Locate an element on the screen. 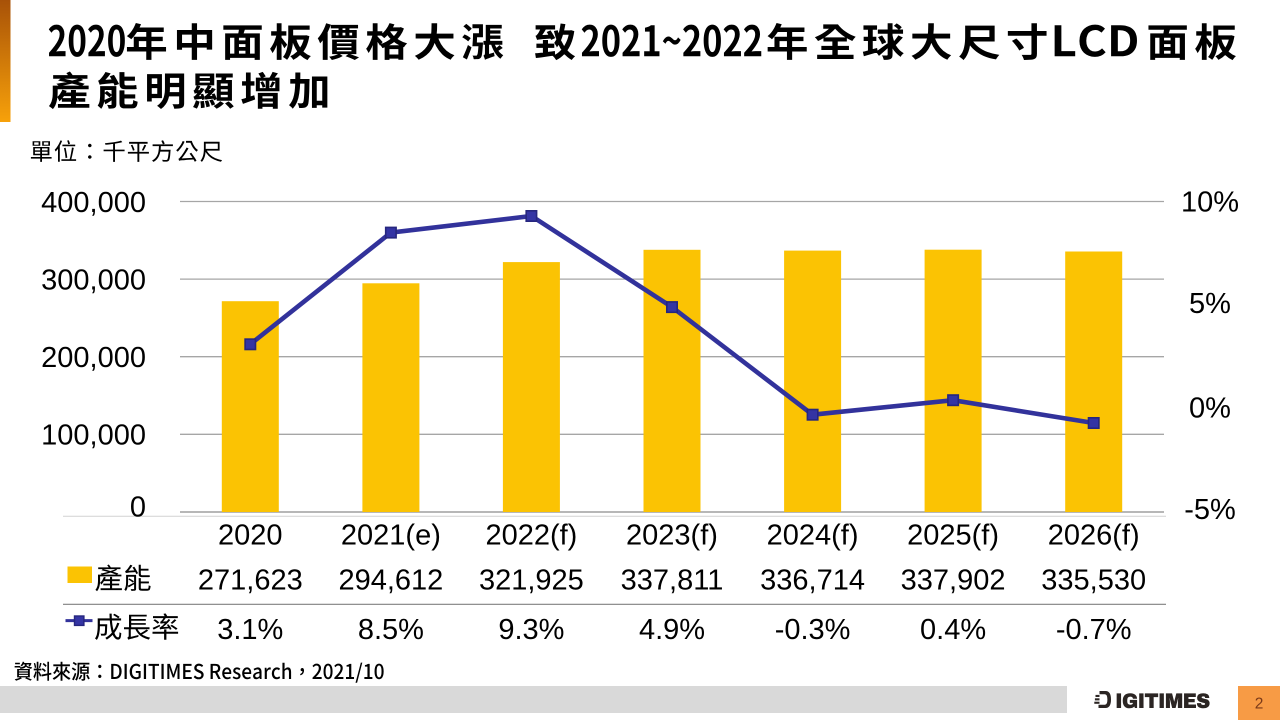 This screenshot has width=1280, height=720. svg-text: 0.4% is located at coordinates (953, 630).